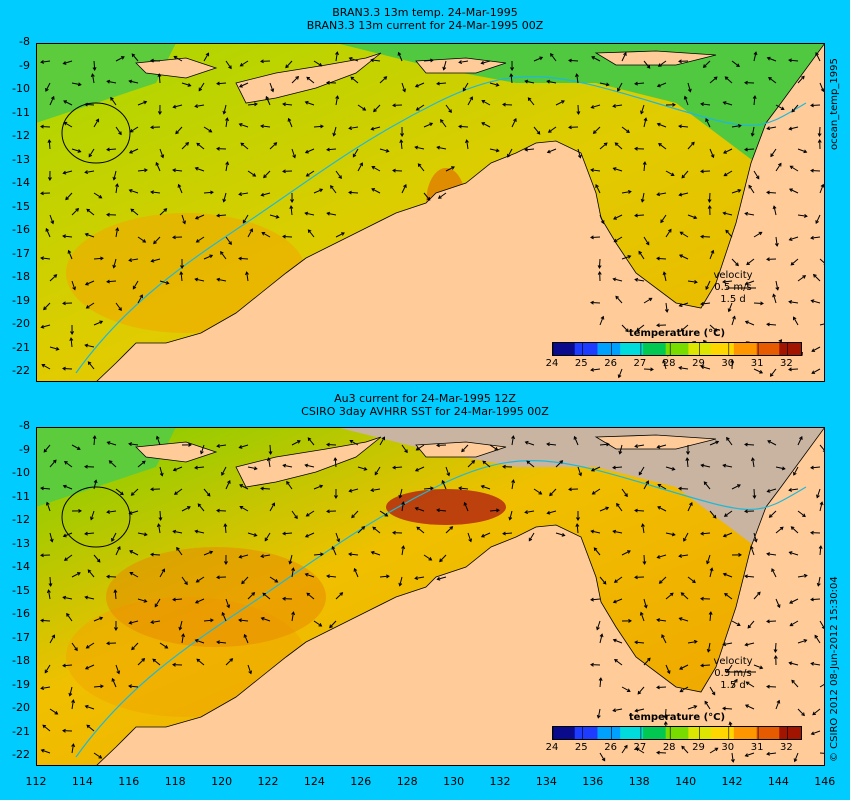 This screenshot has height=800, width=850. Describe the element at coordinates (610, 747) in the screenshot. I see `colorbar-tick: 26` at that location.